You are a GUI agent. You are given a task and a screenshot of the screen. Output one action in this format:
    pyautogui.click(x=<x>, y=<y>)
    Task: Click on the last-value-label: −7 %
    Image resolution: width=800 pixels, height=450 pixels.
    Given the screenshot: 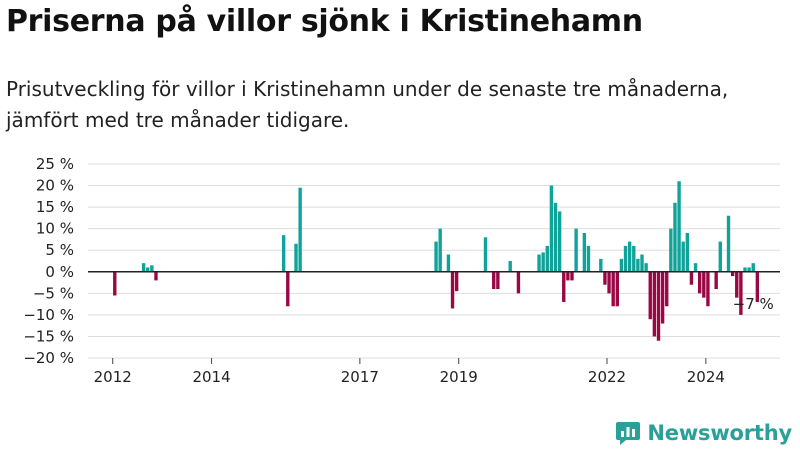 What is the action you would take?
    pyautogui.click(x=753, y=304)
    